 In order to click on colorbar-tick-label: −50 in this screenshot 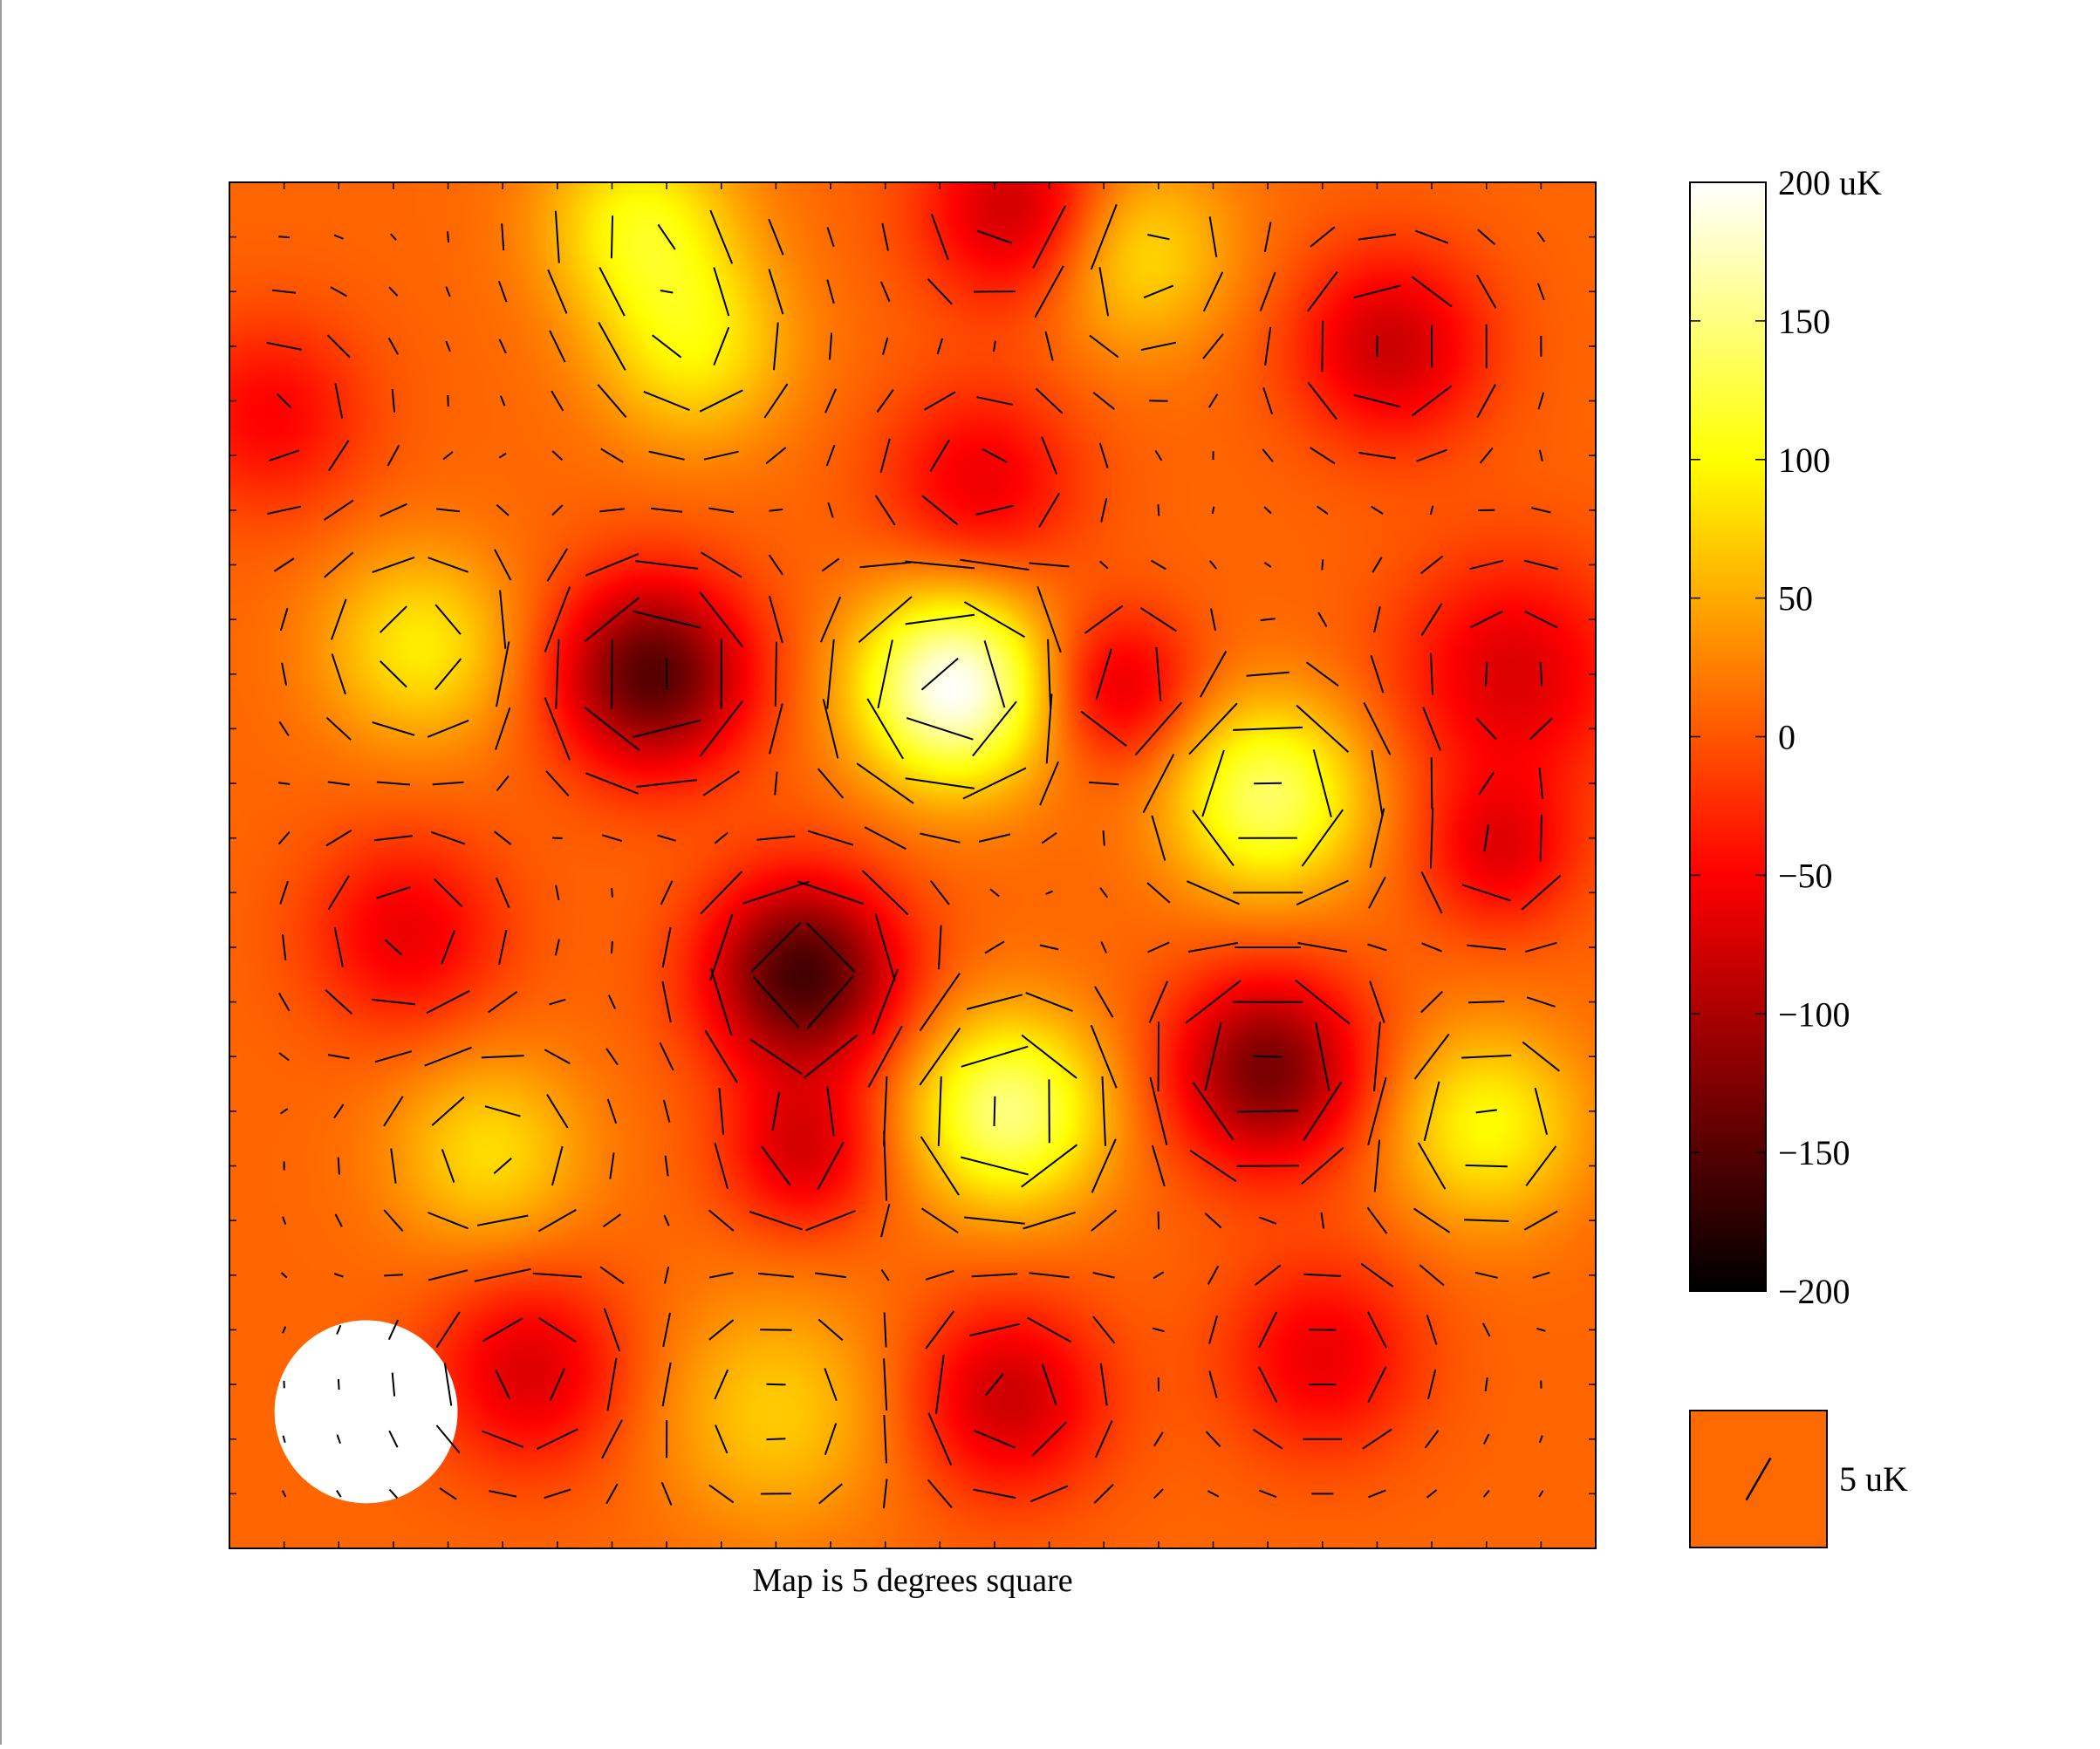, I will do `click(1806, 876)`.